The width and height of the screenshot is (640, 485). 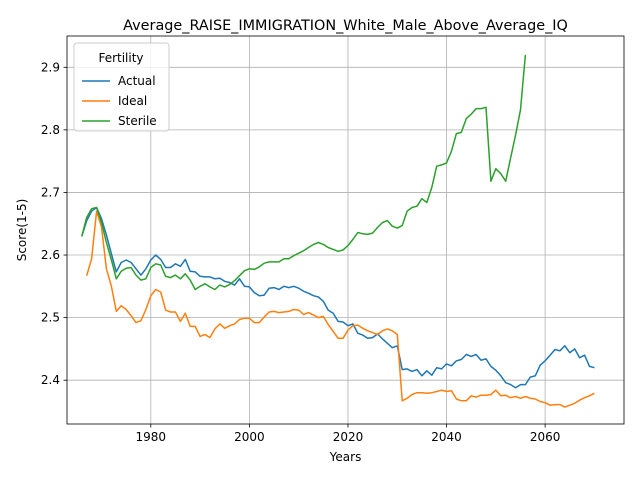 What do you see at coordinates (446, 437) in the screenshot?
I see `x-tick-label: 2040` at bounding box center [446, 437].